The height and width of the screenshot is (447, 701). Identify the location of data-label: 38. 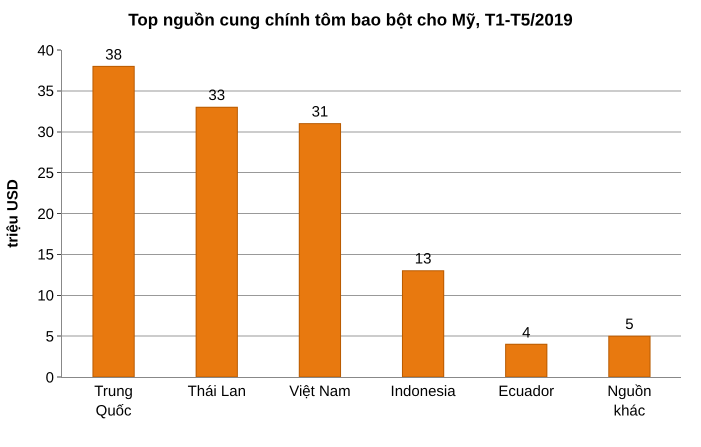
(113, 55).